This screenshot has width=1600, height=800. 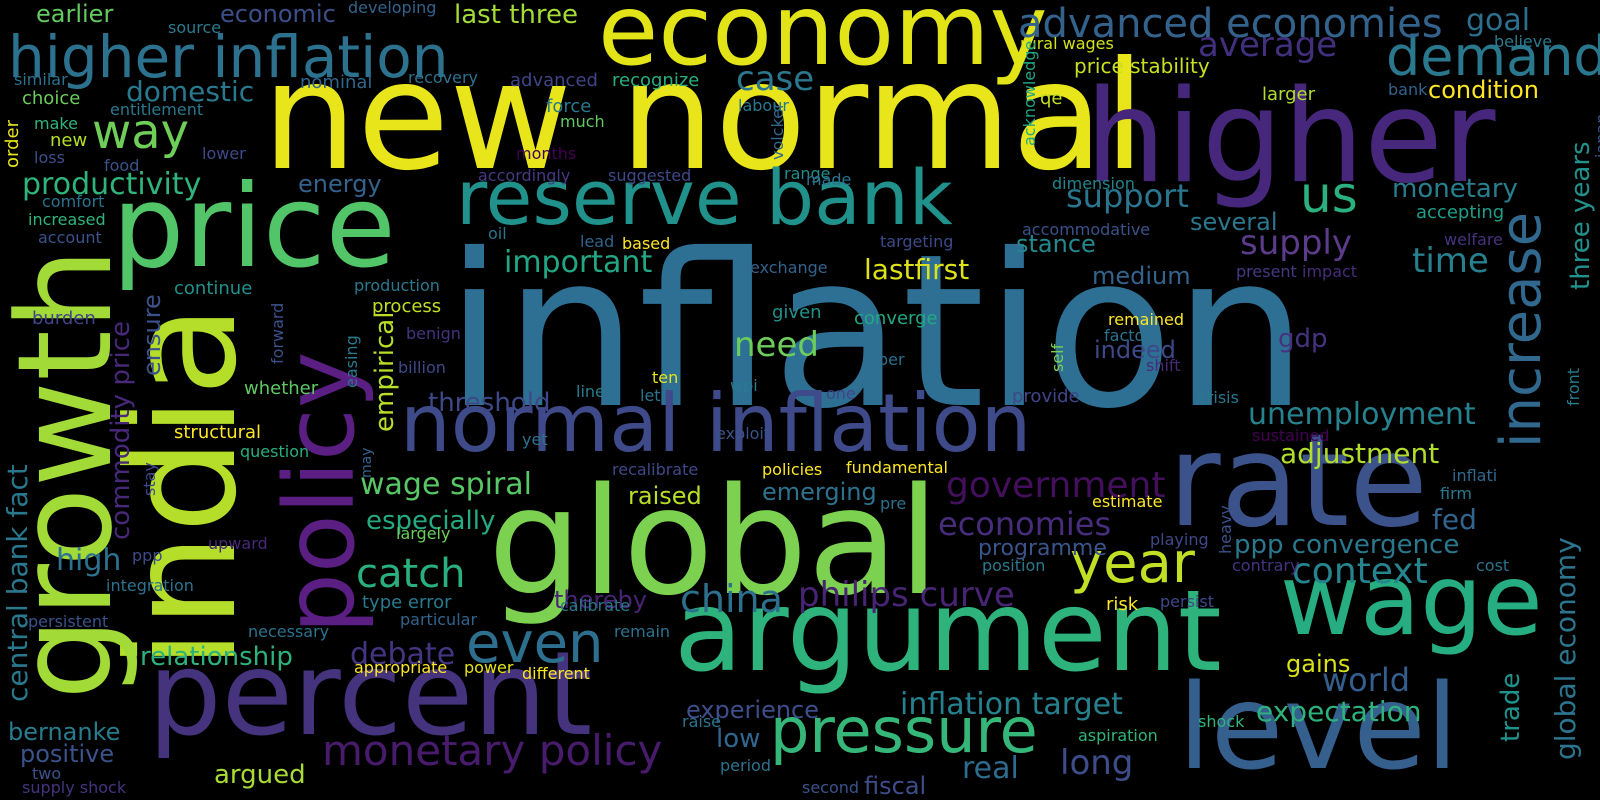 I want to click on word-thereby: thereby, so click(x=600, y=600).